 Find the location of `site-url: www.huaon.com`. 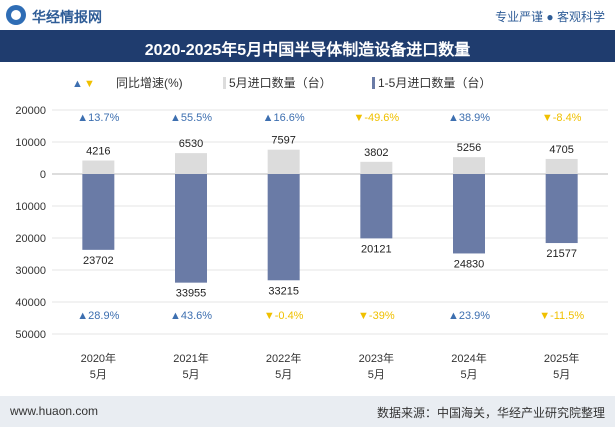

site-url: www.huaon.com is located at coordinates (54, 411).